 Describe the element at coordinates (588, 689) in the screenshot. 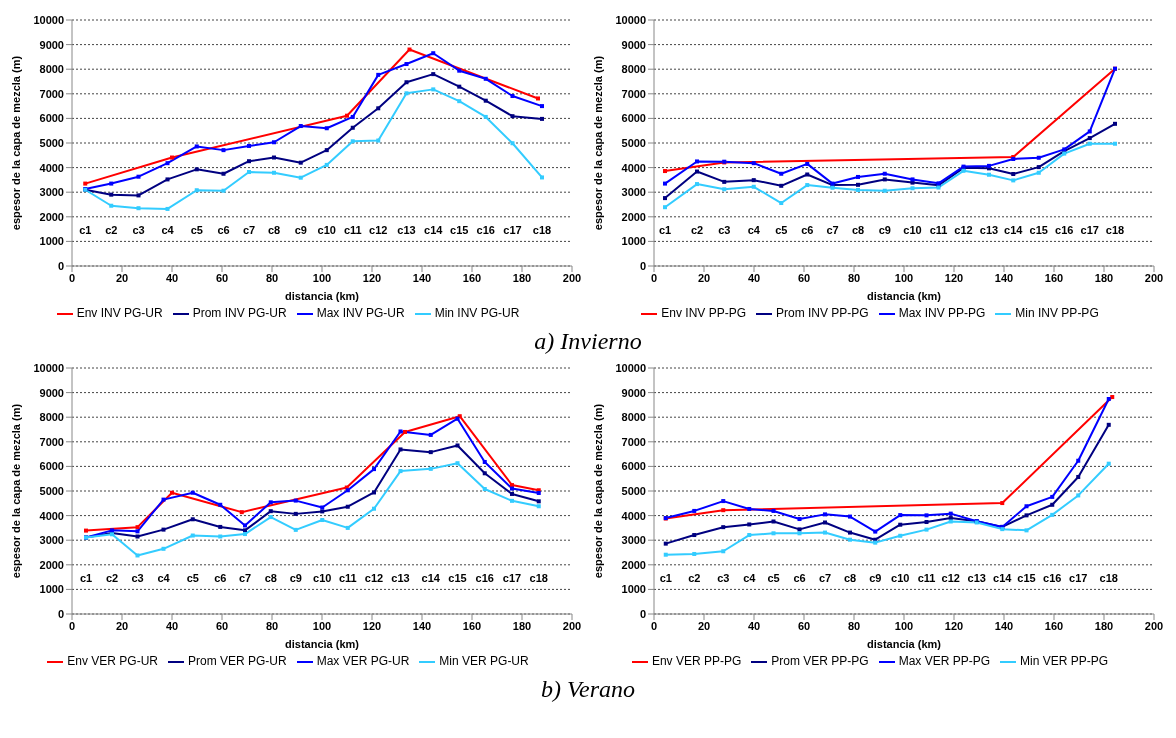

I see `text: b) Verano` at that location.